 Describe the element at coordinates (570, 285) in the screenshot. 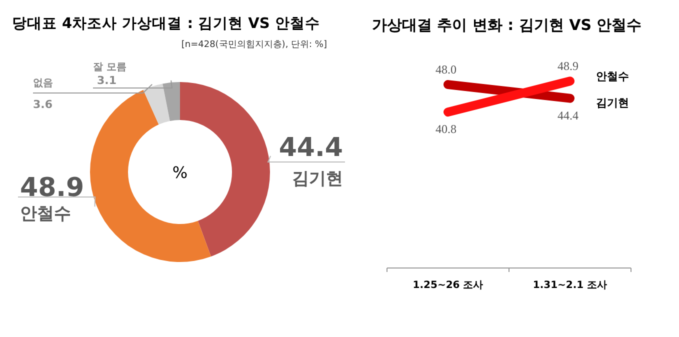

I see `x-tick-label: 1.31~2.1 조사` at that location.